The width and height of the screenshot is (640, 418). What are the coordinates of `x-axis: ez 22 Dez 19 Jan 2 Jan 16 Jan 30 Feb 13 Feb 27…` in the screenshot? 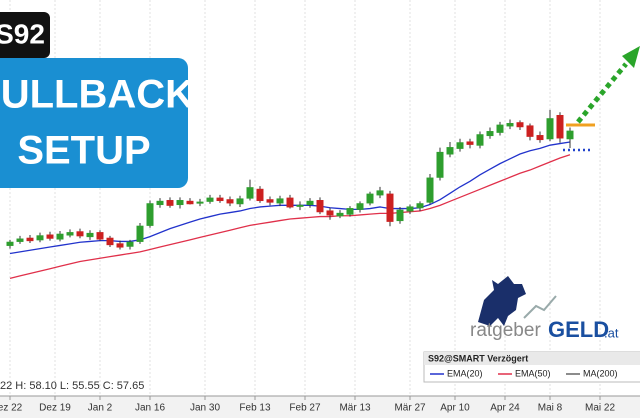 It's located at (307, 405).